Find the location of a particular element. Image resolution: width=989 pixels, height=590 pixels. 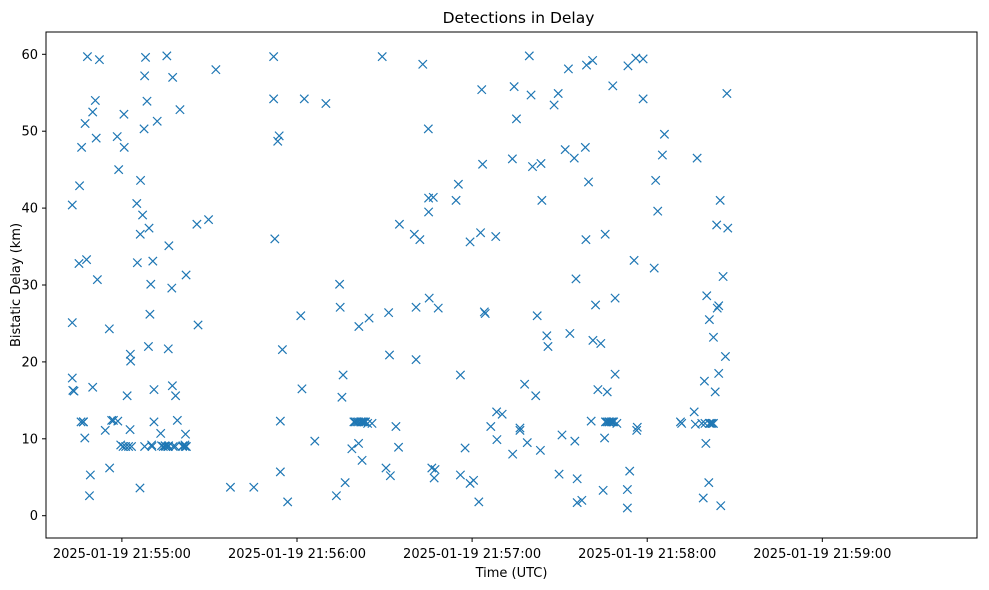

y-tick-label: 30 is located at coordinates (29, 286).